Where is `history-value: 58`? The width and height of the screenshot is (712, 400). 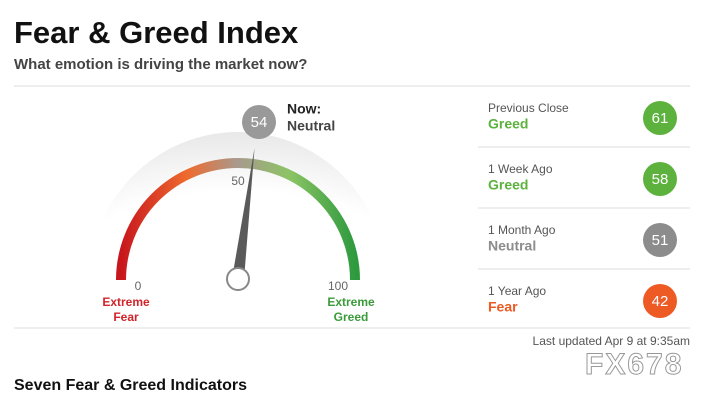
history-value: 58 is located at coordinates (660, 179).